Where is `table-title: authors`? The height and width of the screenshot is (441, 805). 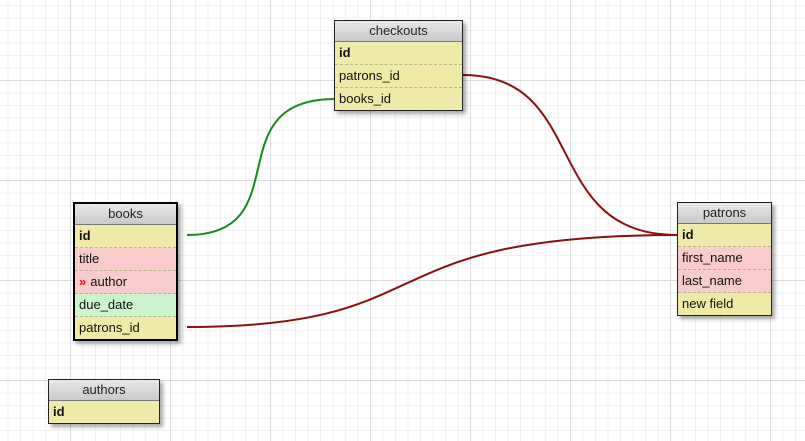 table-title: authors is located at coordinates (104, 390).